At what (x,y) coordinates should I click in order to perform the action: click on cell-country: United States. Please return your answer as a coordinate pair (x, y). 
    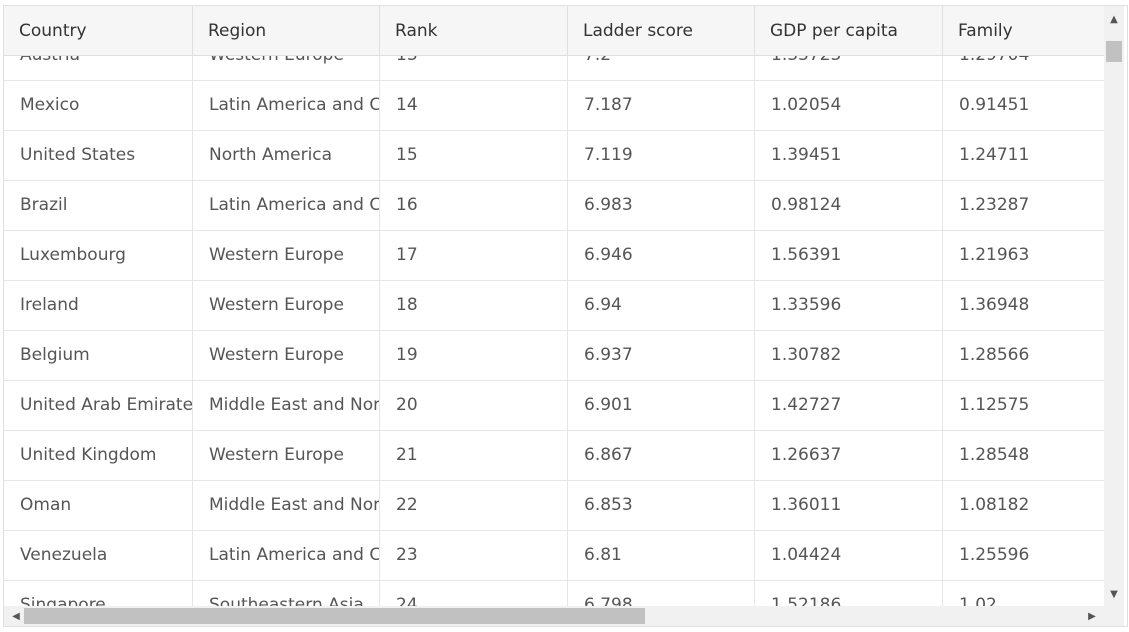
    Looking at the image, I should click on (98, 156).